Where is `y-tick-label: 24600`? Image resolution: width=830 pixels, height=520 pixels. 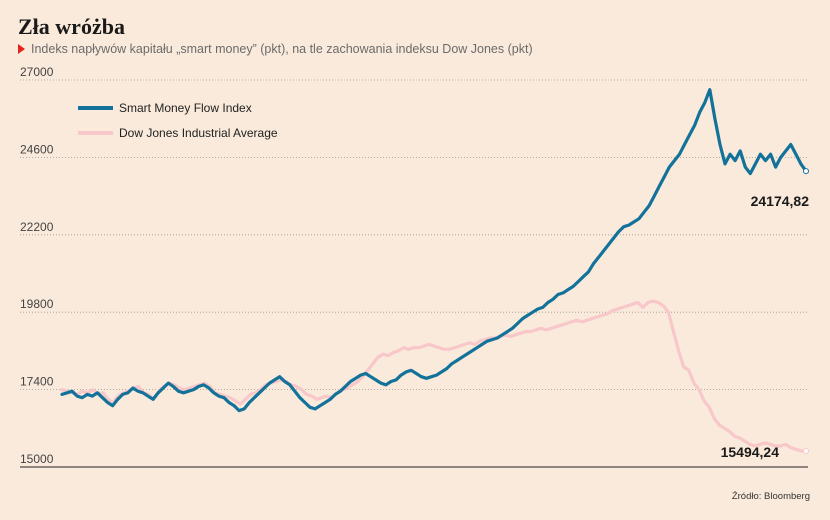 y-tick-label: 24600 is located at coordinates (37, 149).